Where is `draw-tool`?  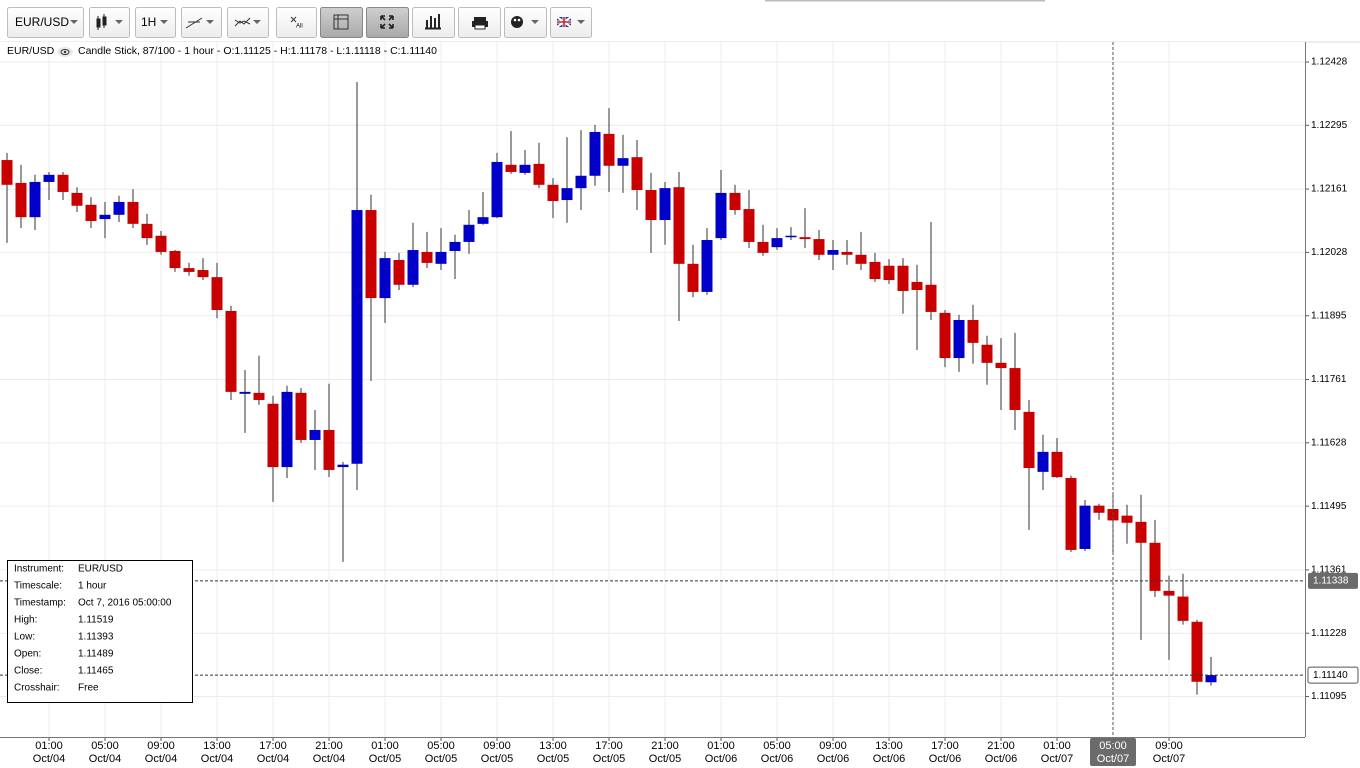 draw-tool is located at coordinates (201, 22).